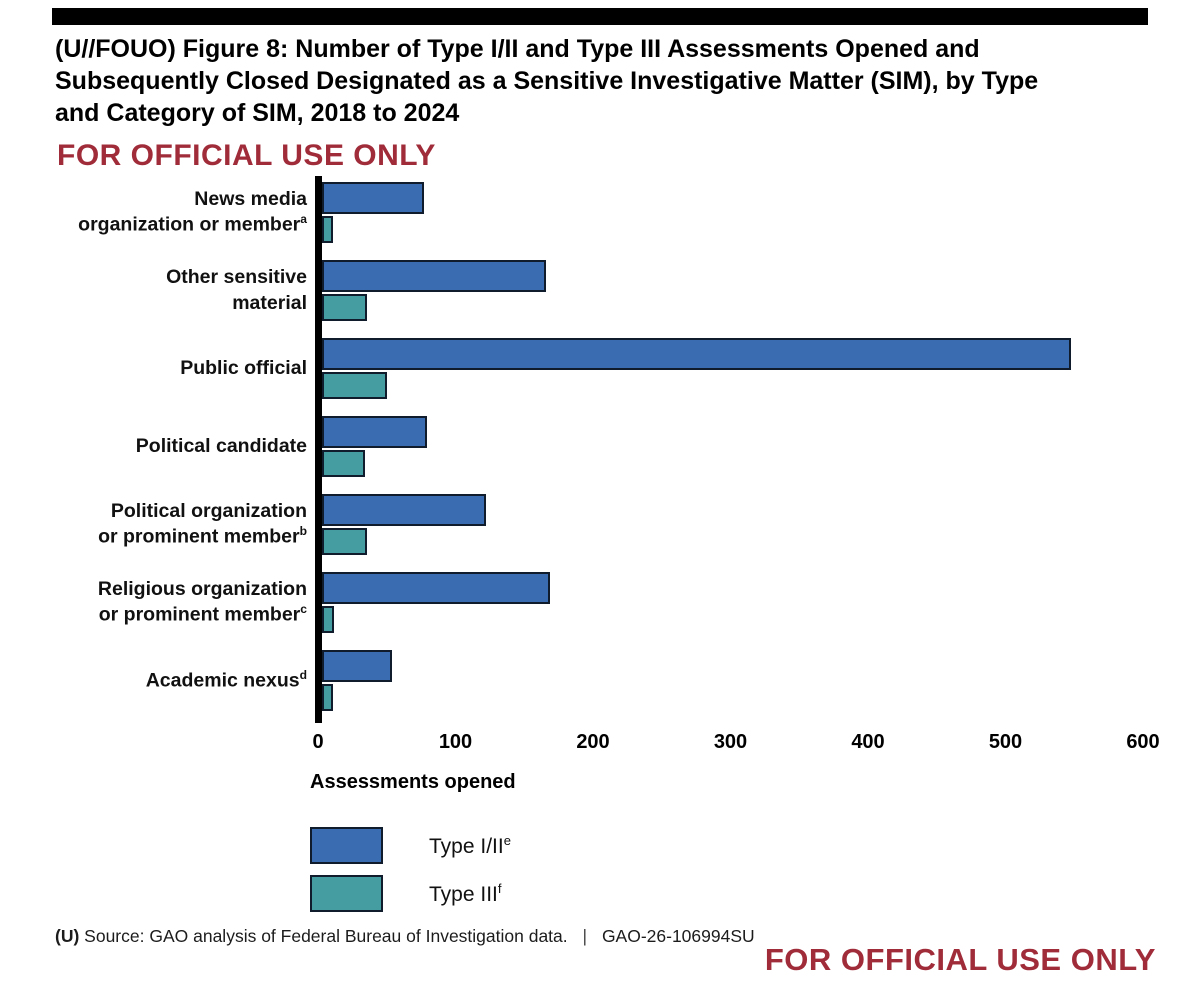 The height and width of the screenshot is (990, 1200). I want to click on legend-label-type-iii: Type IIIf, so click(465, 894).